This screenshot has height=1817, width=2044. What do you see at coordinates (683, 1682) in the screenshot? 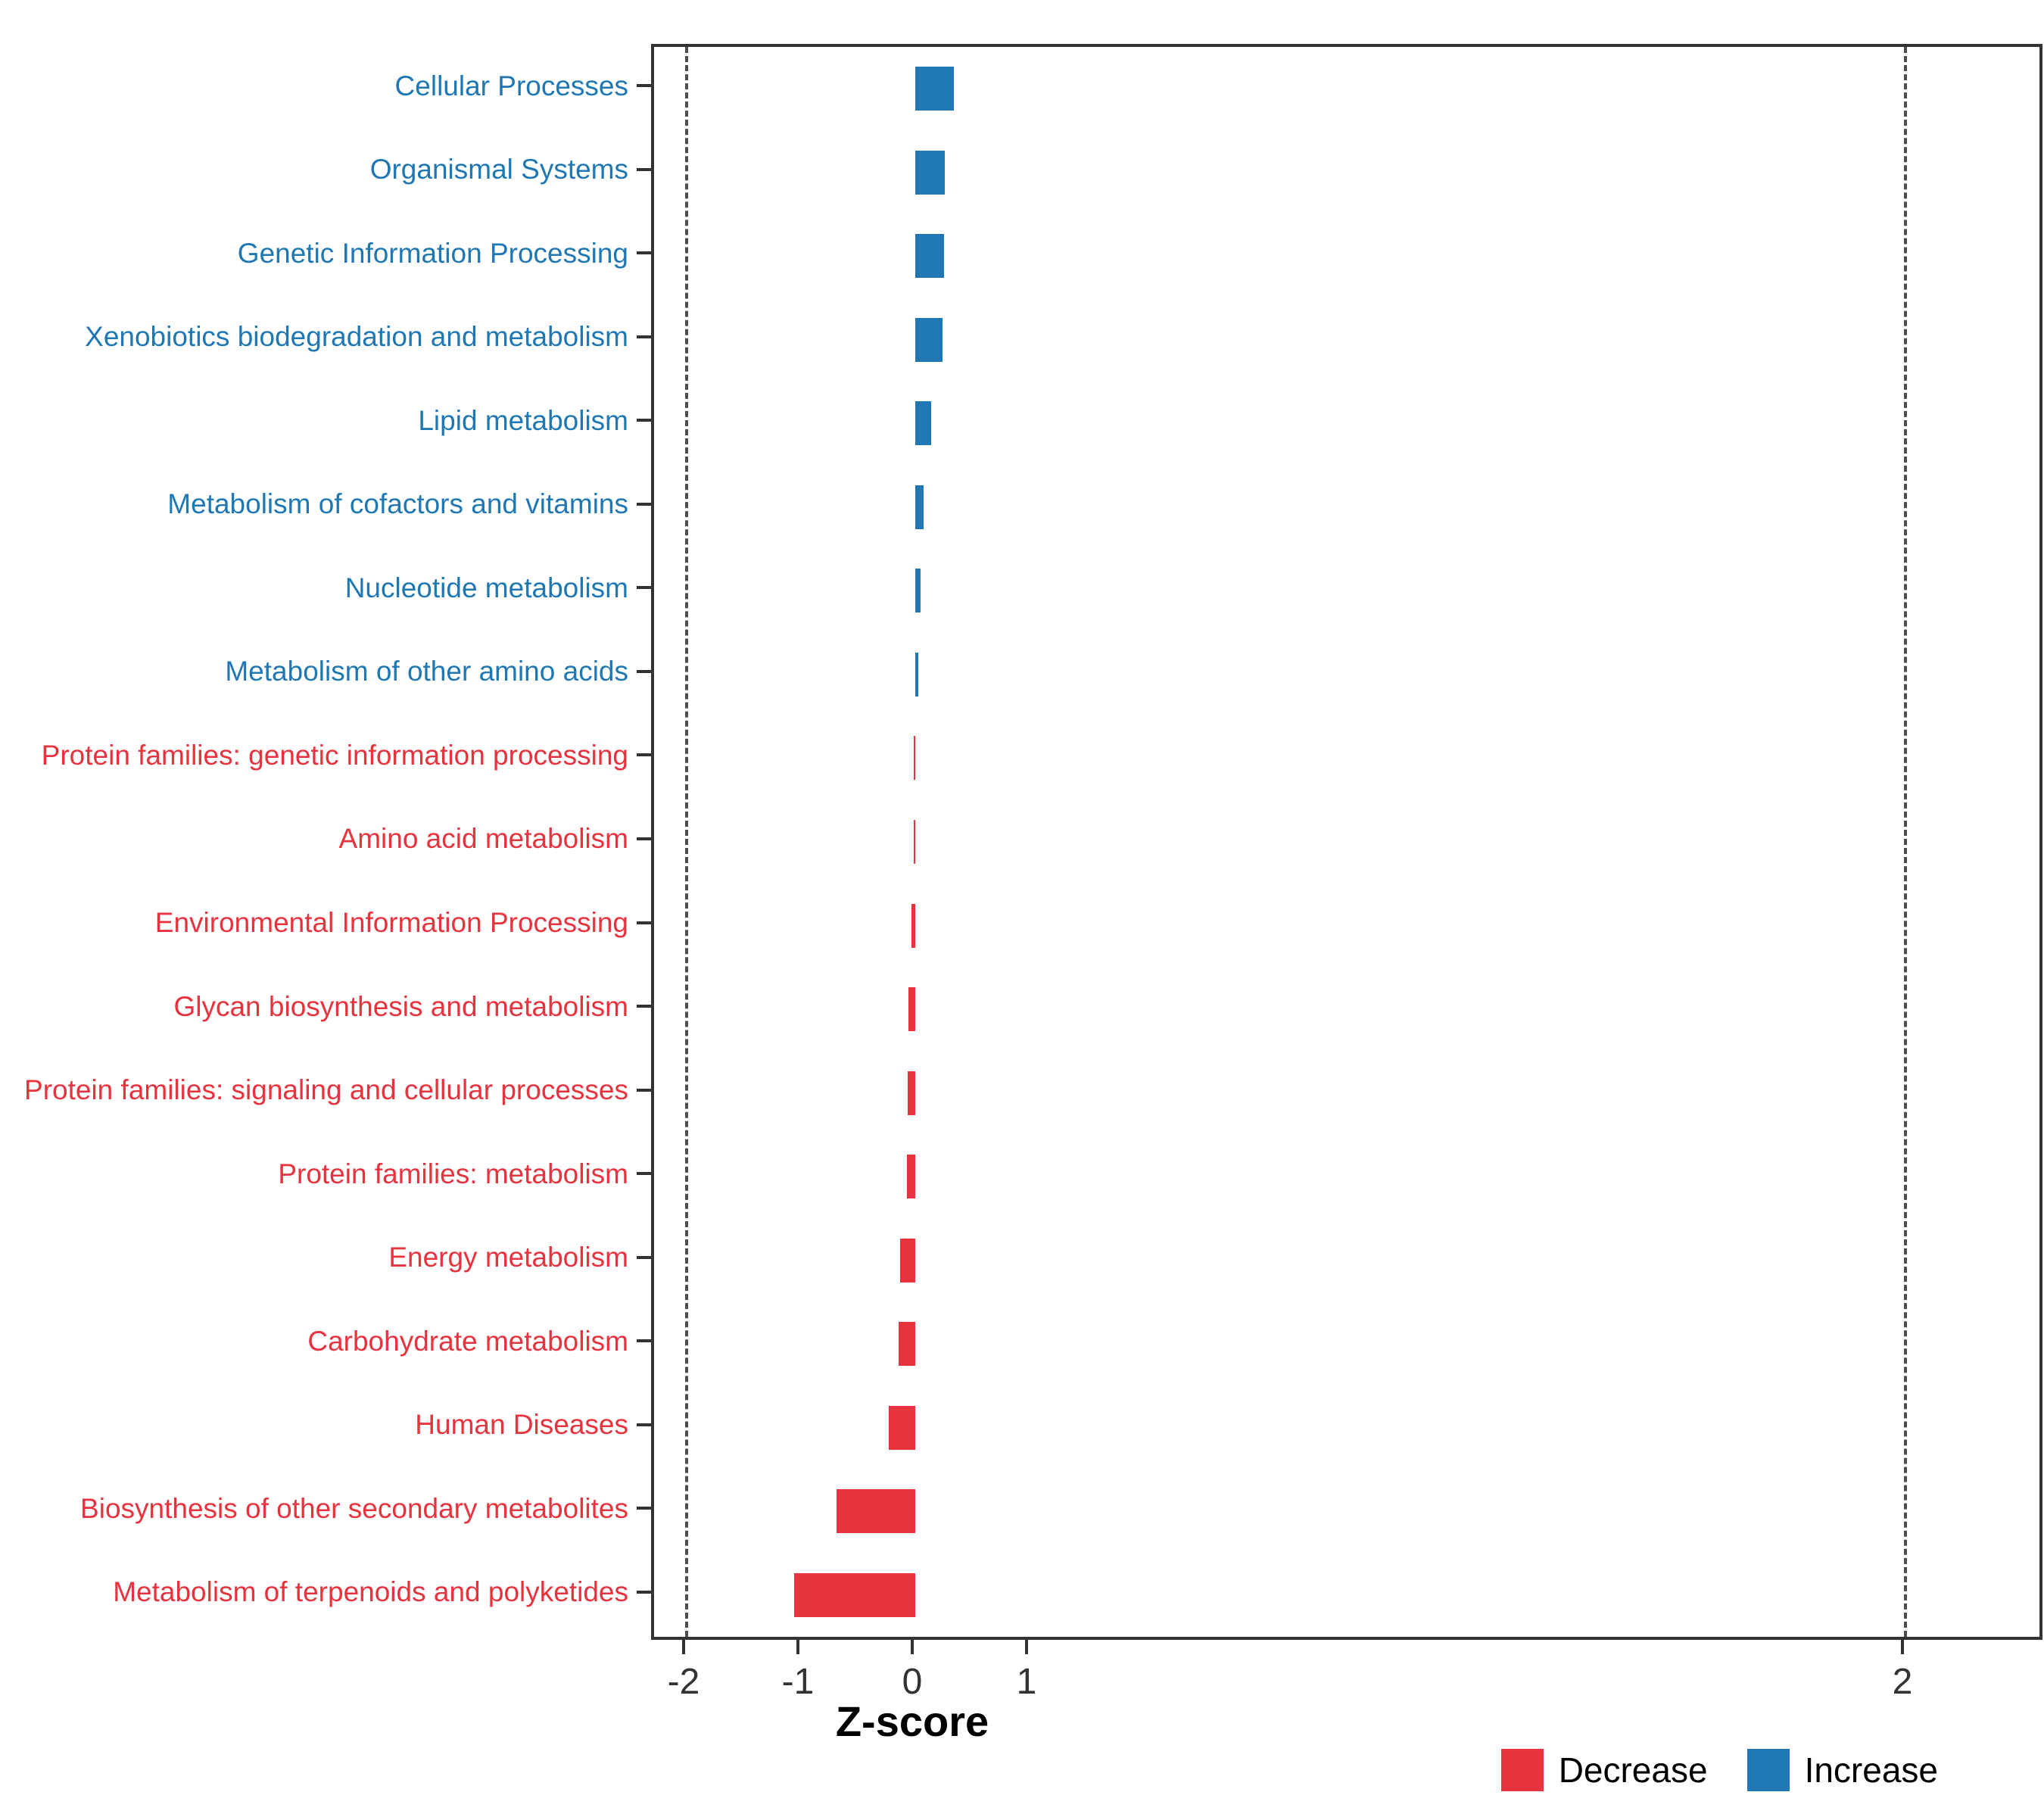
I see `x-axis-tick-label: -2` at bounding box center [683, 1682].